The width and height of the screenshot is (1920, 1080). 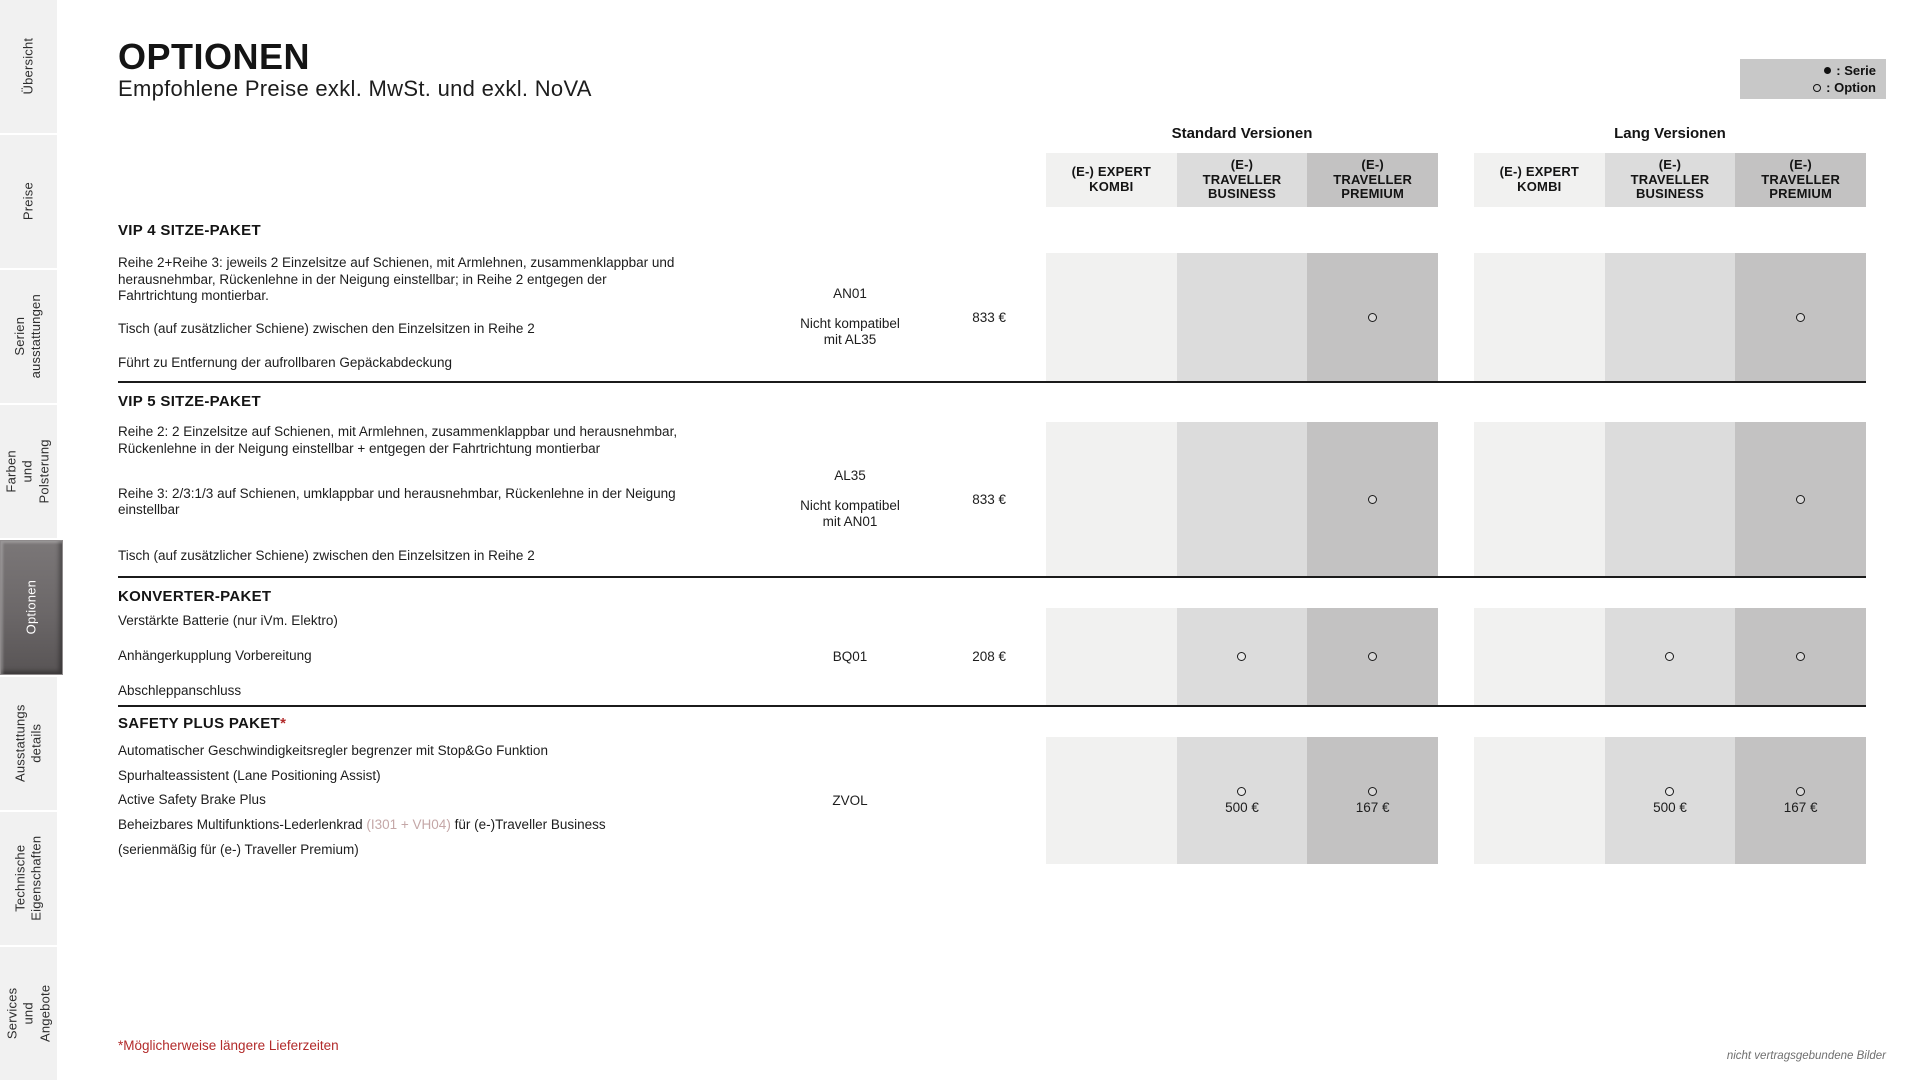 I want to click on sidebar-item-services-und-angebote: Services und Angebote, so click(x=28, y=1013).